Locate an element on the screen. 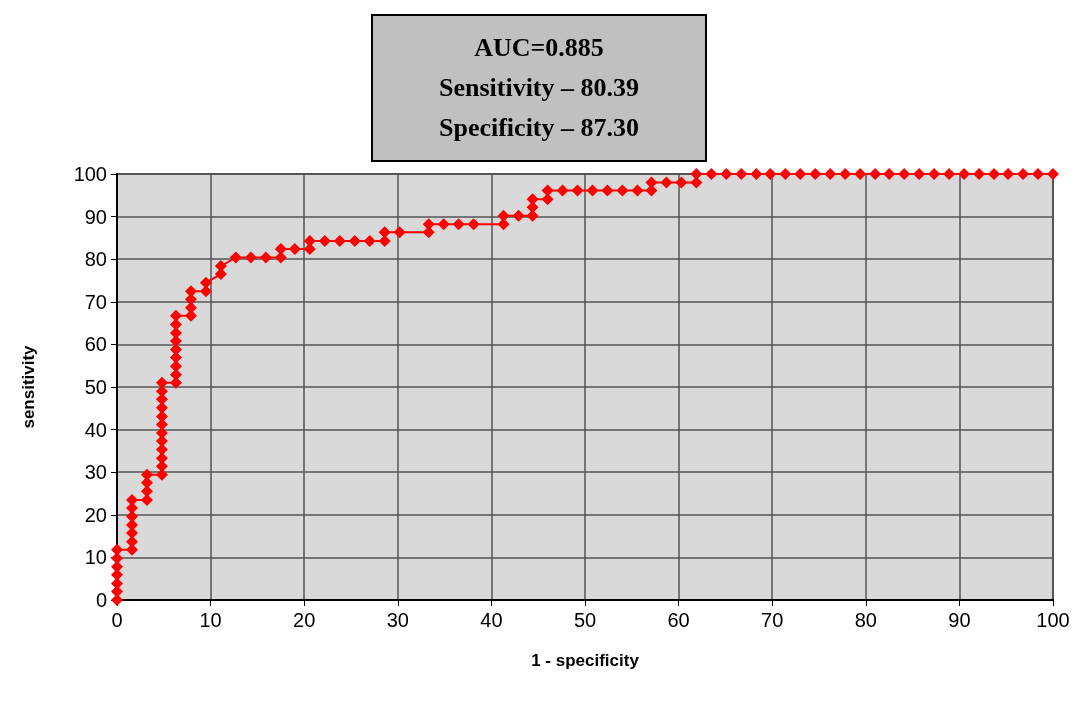 The height and width of the screenshot is (702, 1080). x-tick-label: 40 is located at coordinates (491, 620).